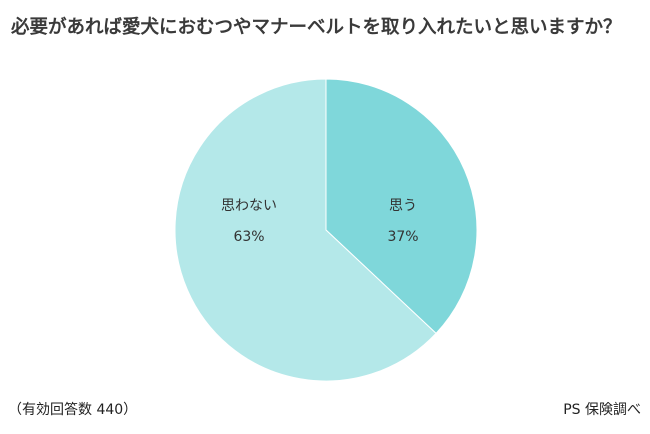  Describe the element at coordinates (402, 221) in the screenshot. I see `slice-label-yes: 思う 37%` at that location.